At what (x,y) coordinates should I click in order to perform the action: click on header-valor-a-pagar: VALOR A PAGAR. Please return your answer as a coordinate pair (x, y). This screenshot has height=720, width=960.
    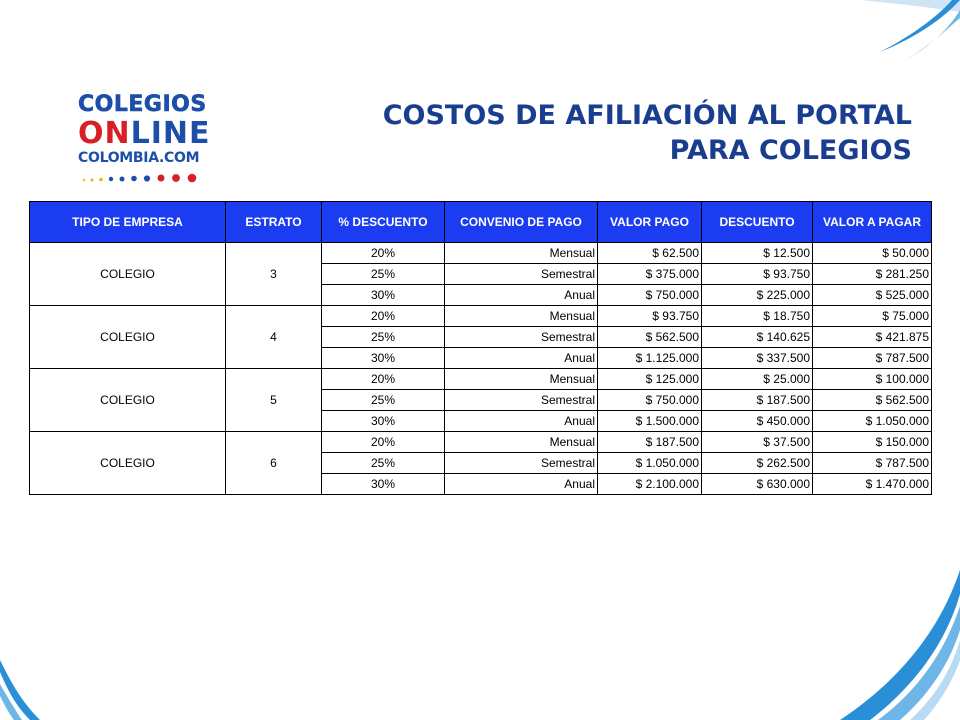
    Looking at the image, I should click on (872, 222).